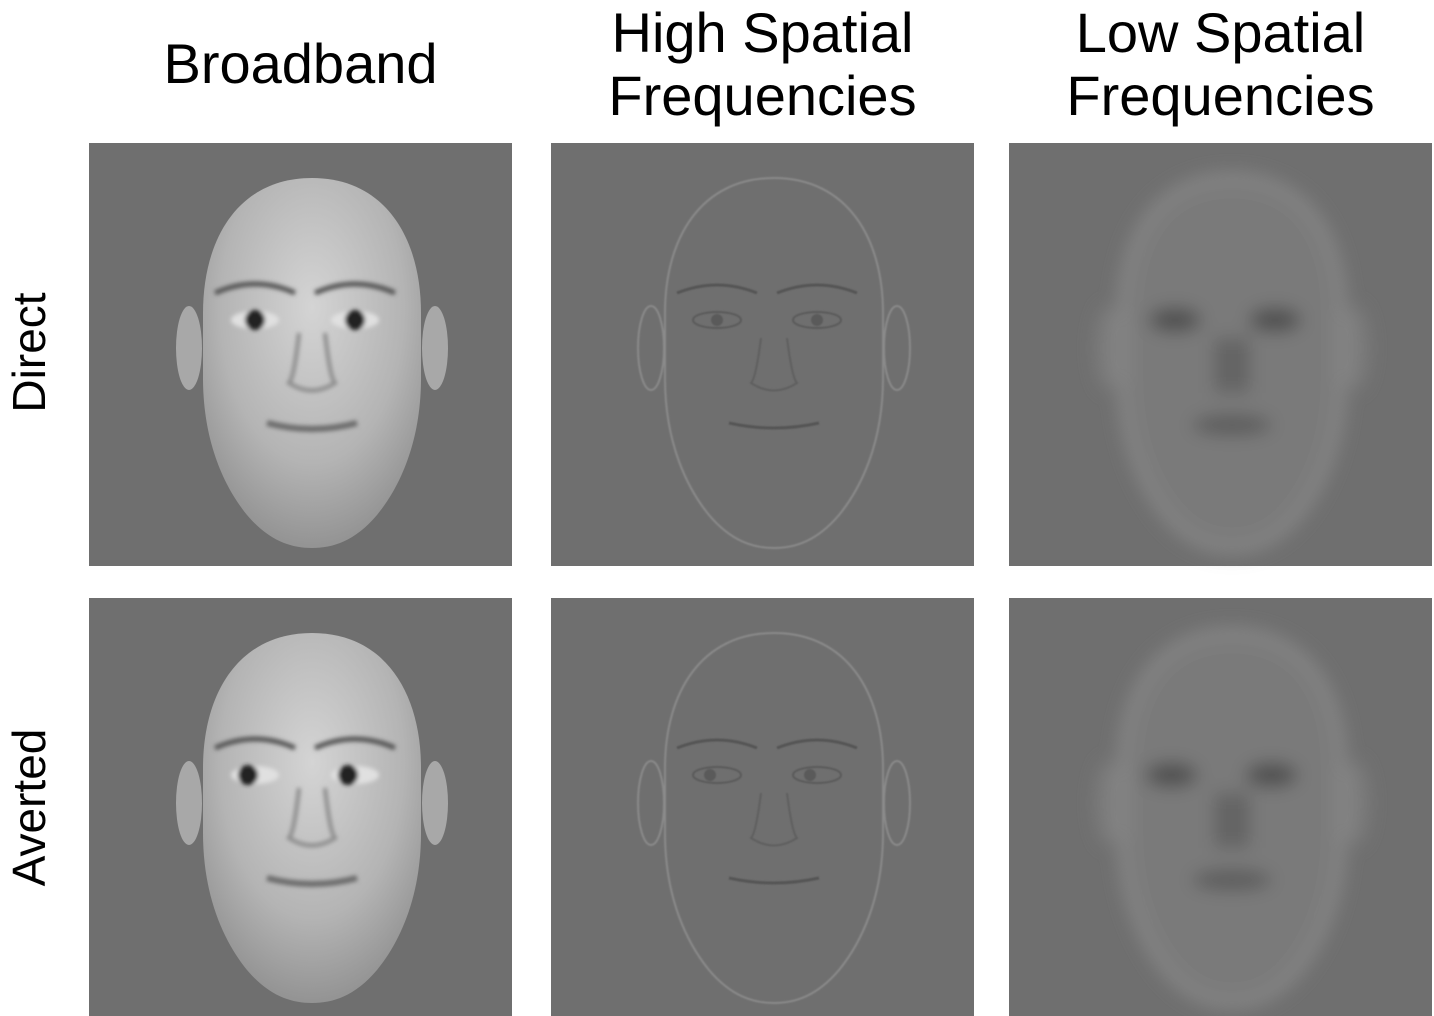 The height and width of the screenshot is (1016, 1434). Describe the element at coordinates (29, 808) in the screenshot. I see `row-label: Averted` at that location.